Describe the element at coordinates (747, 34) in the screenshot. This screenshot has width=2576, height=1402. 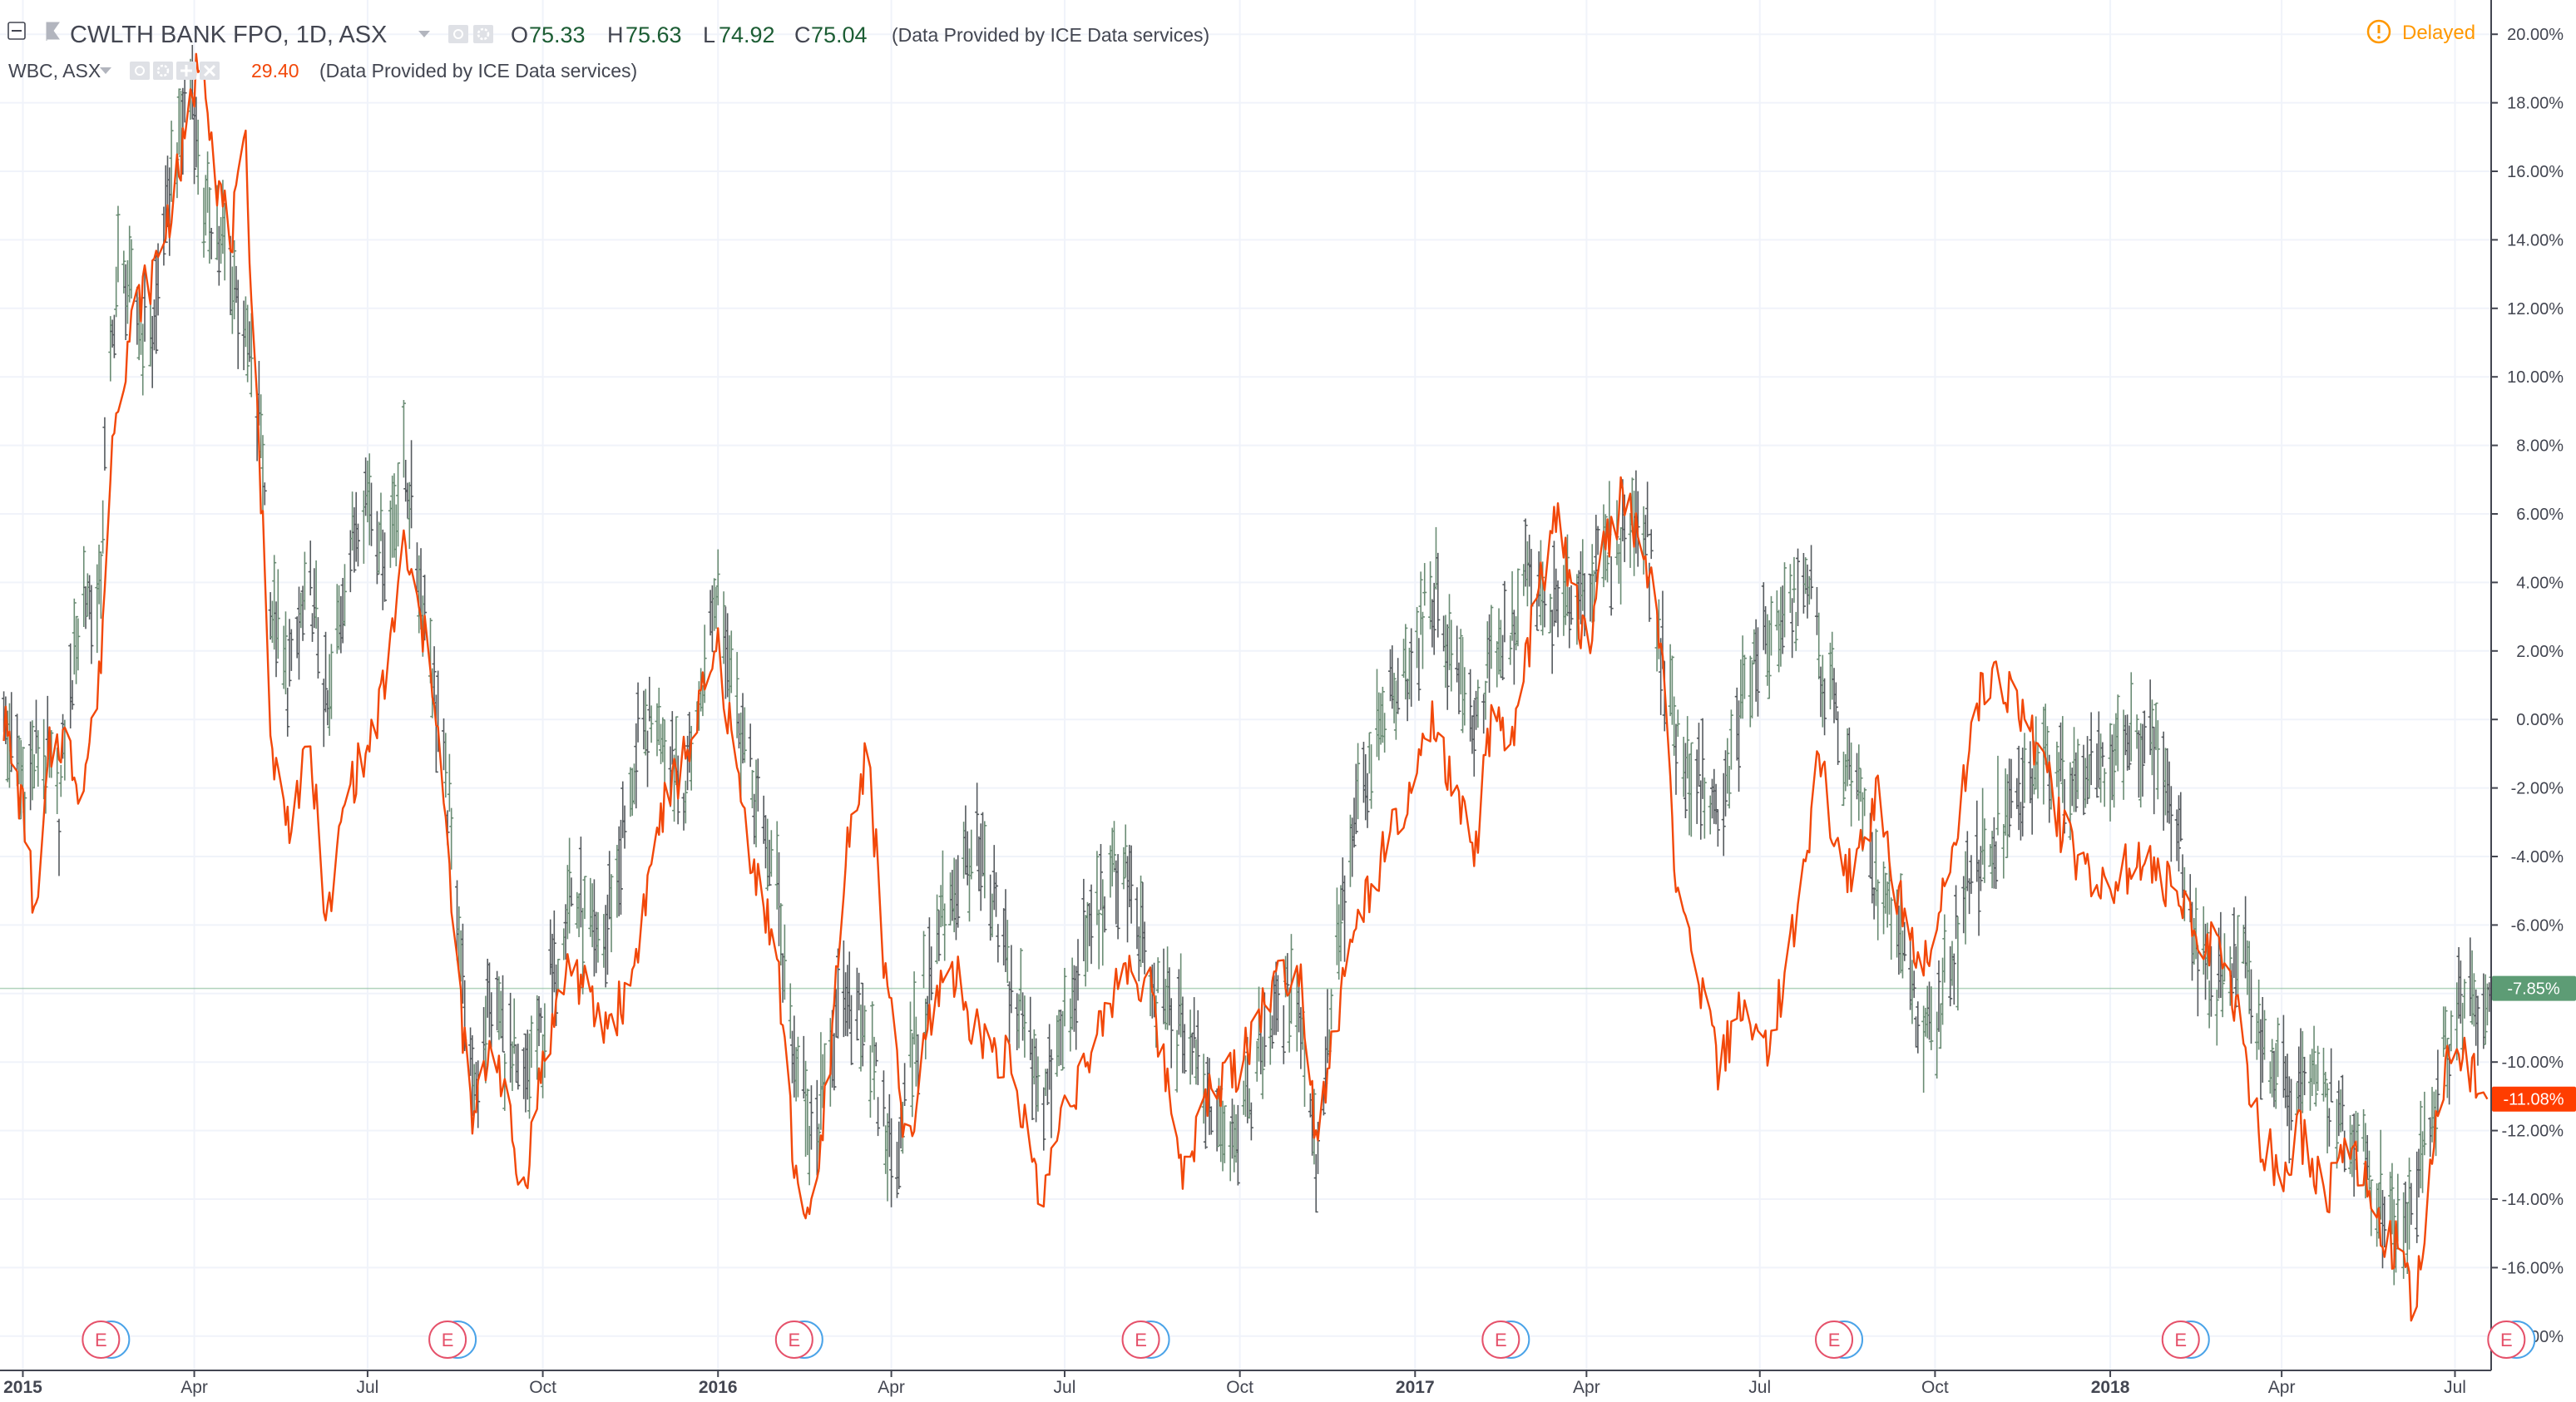
I see `ohlc-low-value: 74.92` at that location.